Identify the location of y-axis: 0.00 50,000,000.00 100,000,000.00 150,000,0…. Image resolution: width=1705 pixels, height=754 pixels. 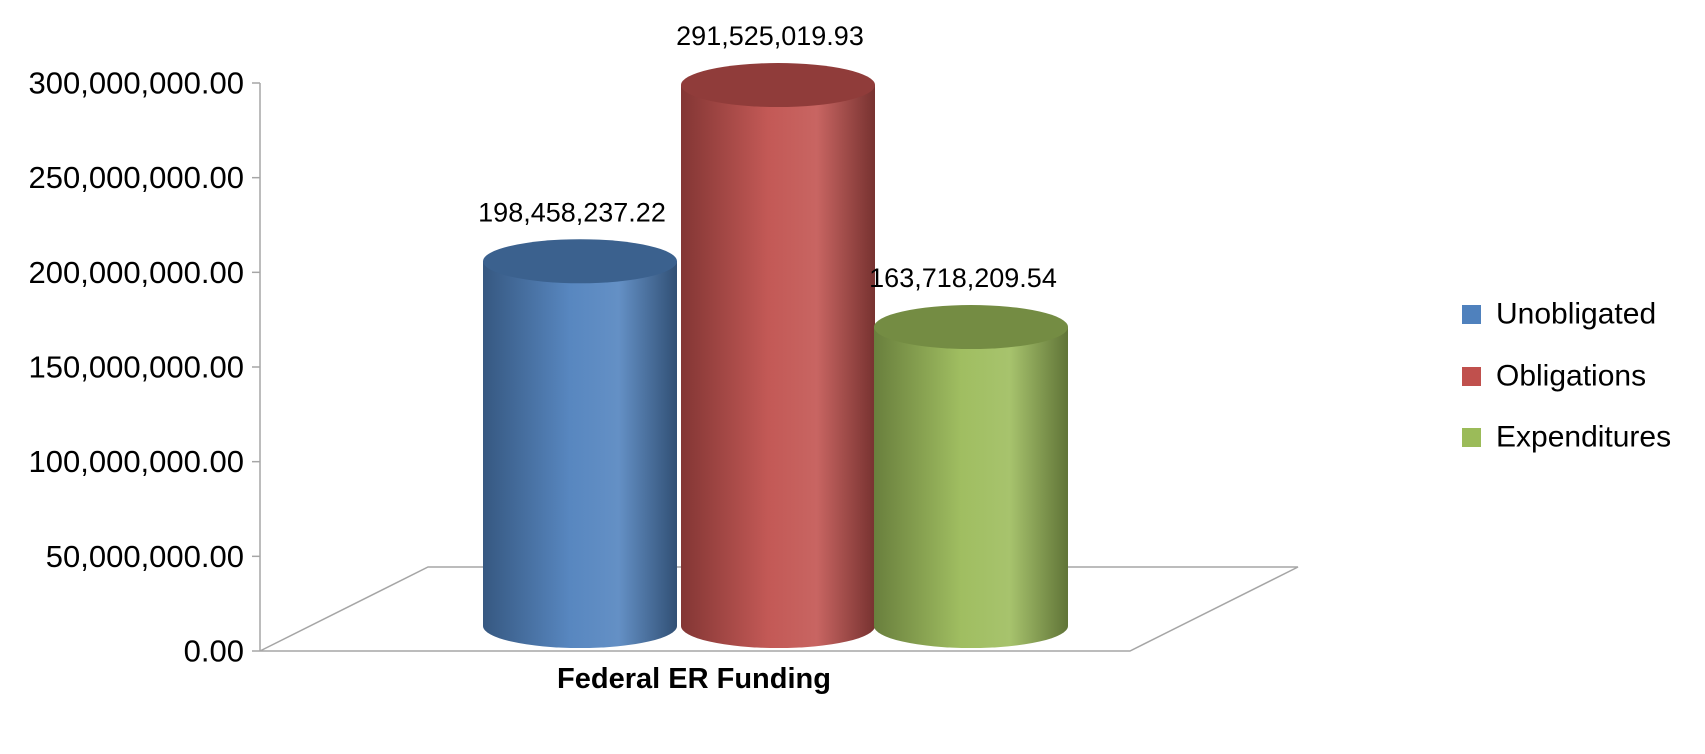
(145, 367).